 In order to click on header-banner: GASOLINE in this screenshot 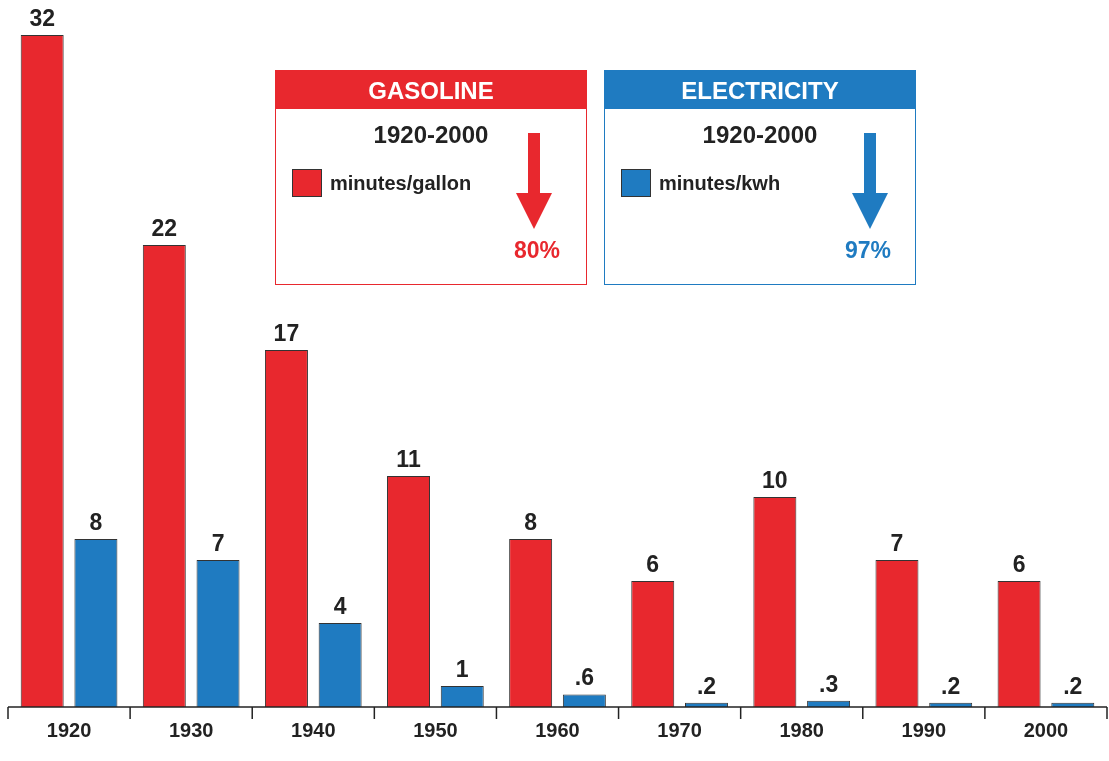, I will do `click(431, 90)`.